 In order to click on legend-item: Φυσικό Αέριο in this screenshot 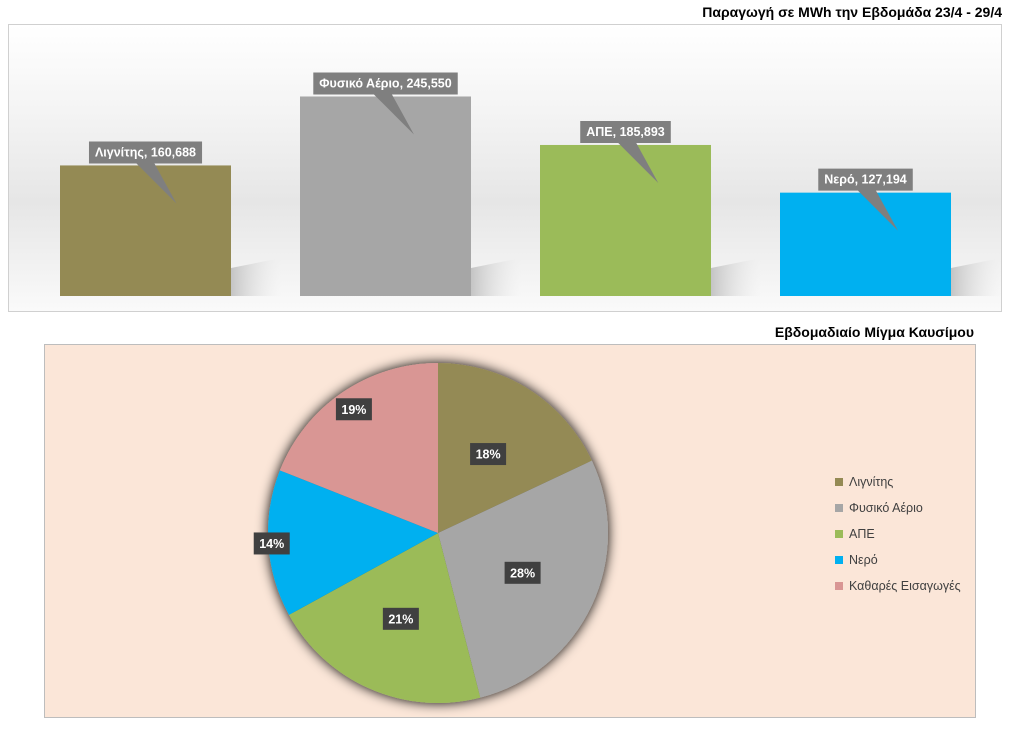, I will do `click(898, 508)`.